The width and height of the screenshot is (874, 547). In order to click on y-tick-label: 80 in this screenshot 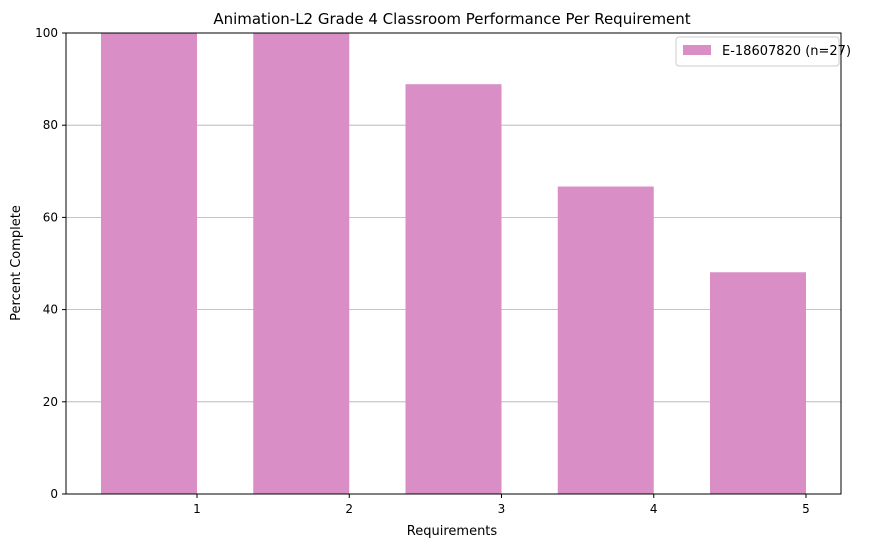, I will do `click(50, 125)`.